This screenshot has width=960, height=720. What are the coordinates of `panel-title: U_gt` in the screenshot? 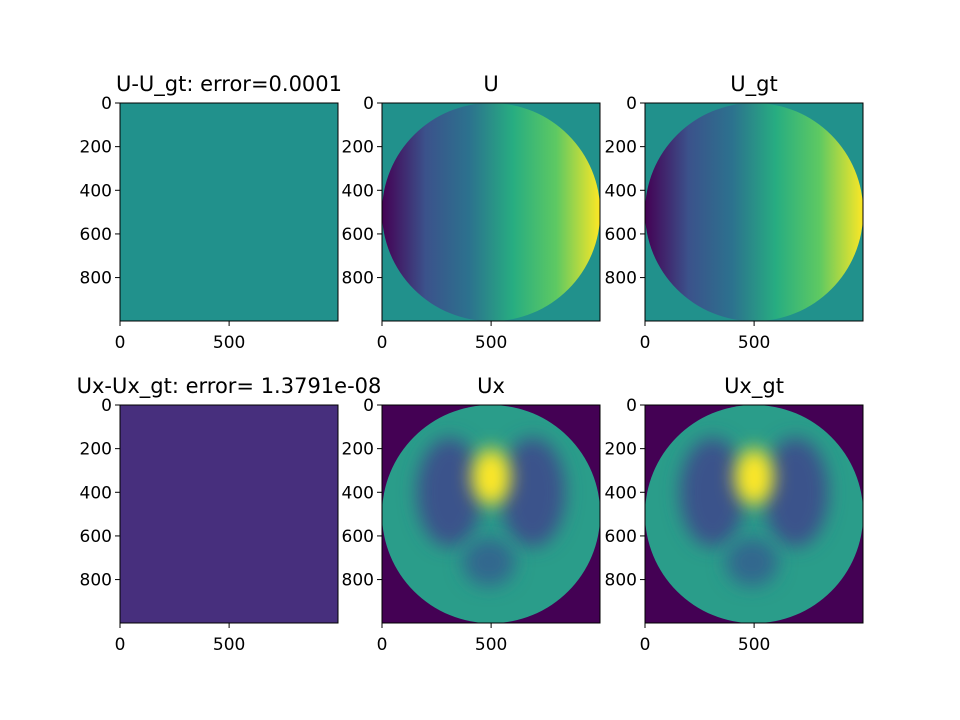 It's located at (753, 84).